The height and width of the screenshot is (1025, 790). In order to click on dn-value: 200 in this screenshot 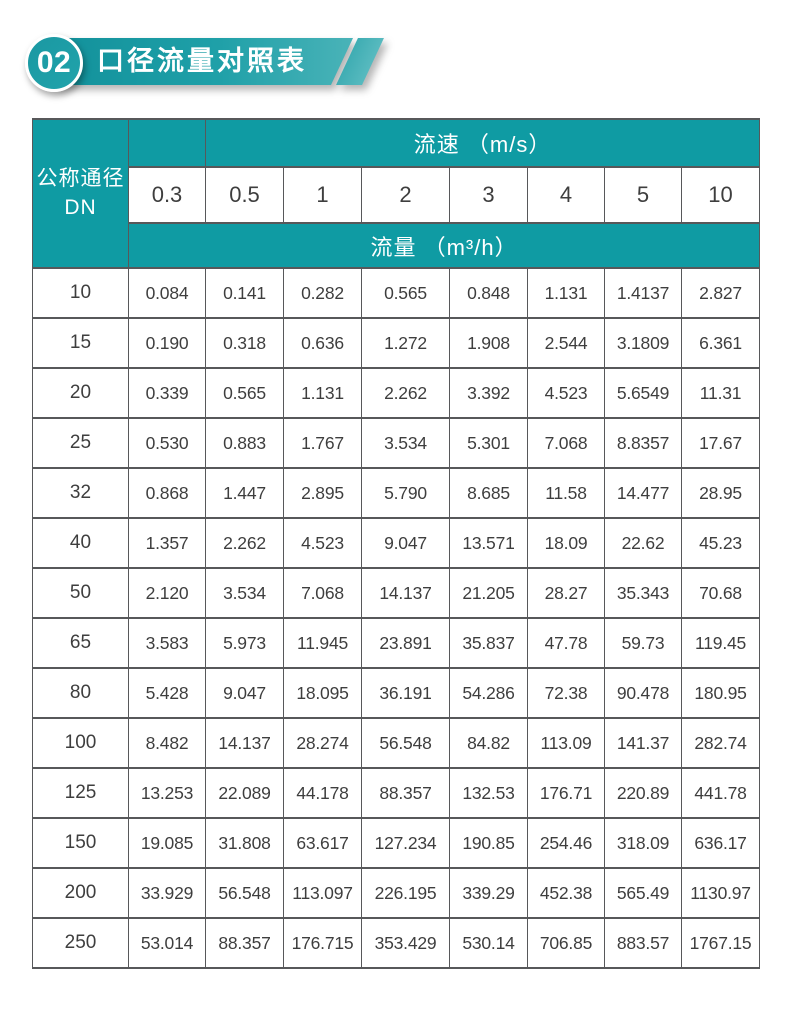, I will do `click(80, 893)`.